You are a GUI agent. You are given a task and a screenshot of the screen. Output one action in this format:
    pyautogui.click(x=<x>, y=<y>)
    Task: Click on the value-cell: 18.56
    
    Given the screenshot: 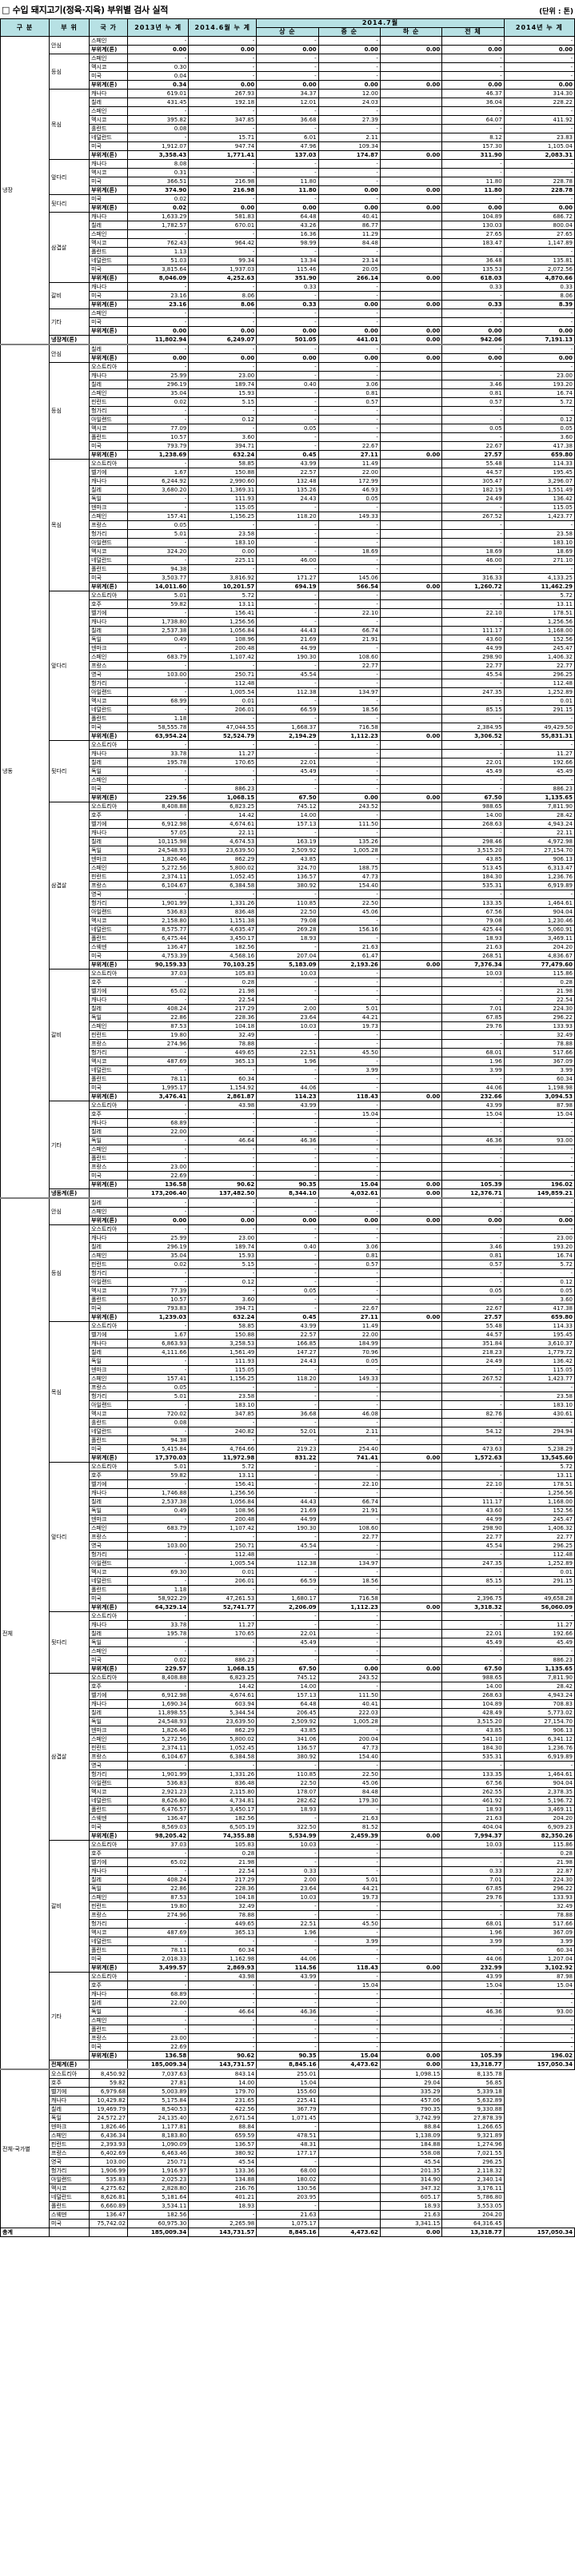 What is the action you would take?
    pyautogui.click(x=349, y=710)
    